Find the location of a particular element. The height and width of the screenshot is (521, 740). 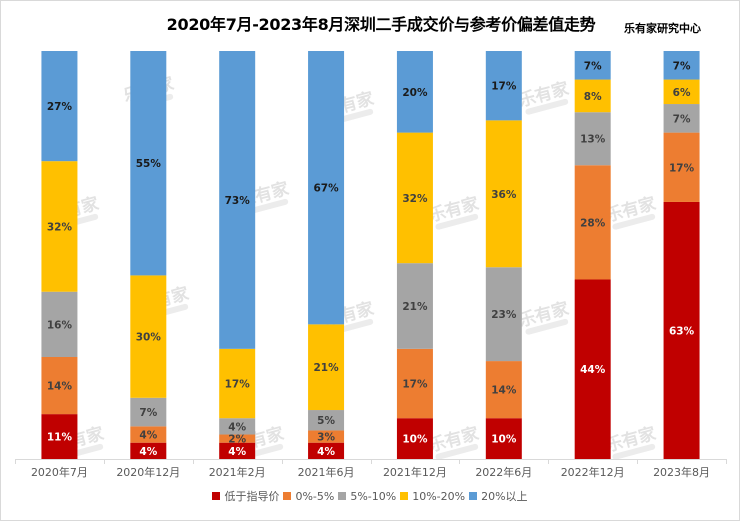

bar-stack: 4% 3% 5% 21% 67% is located at coordinates (326, 255).